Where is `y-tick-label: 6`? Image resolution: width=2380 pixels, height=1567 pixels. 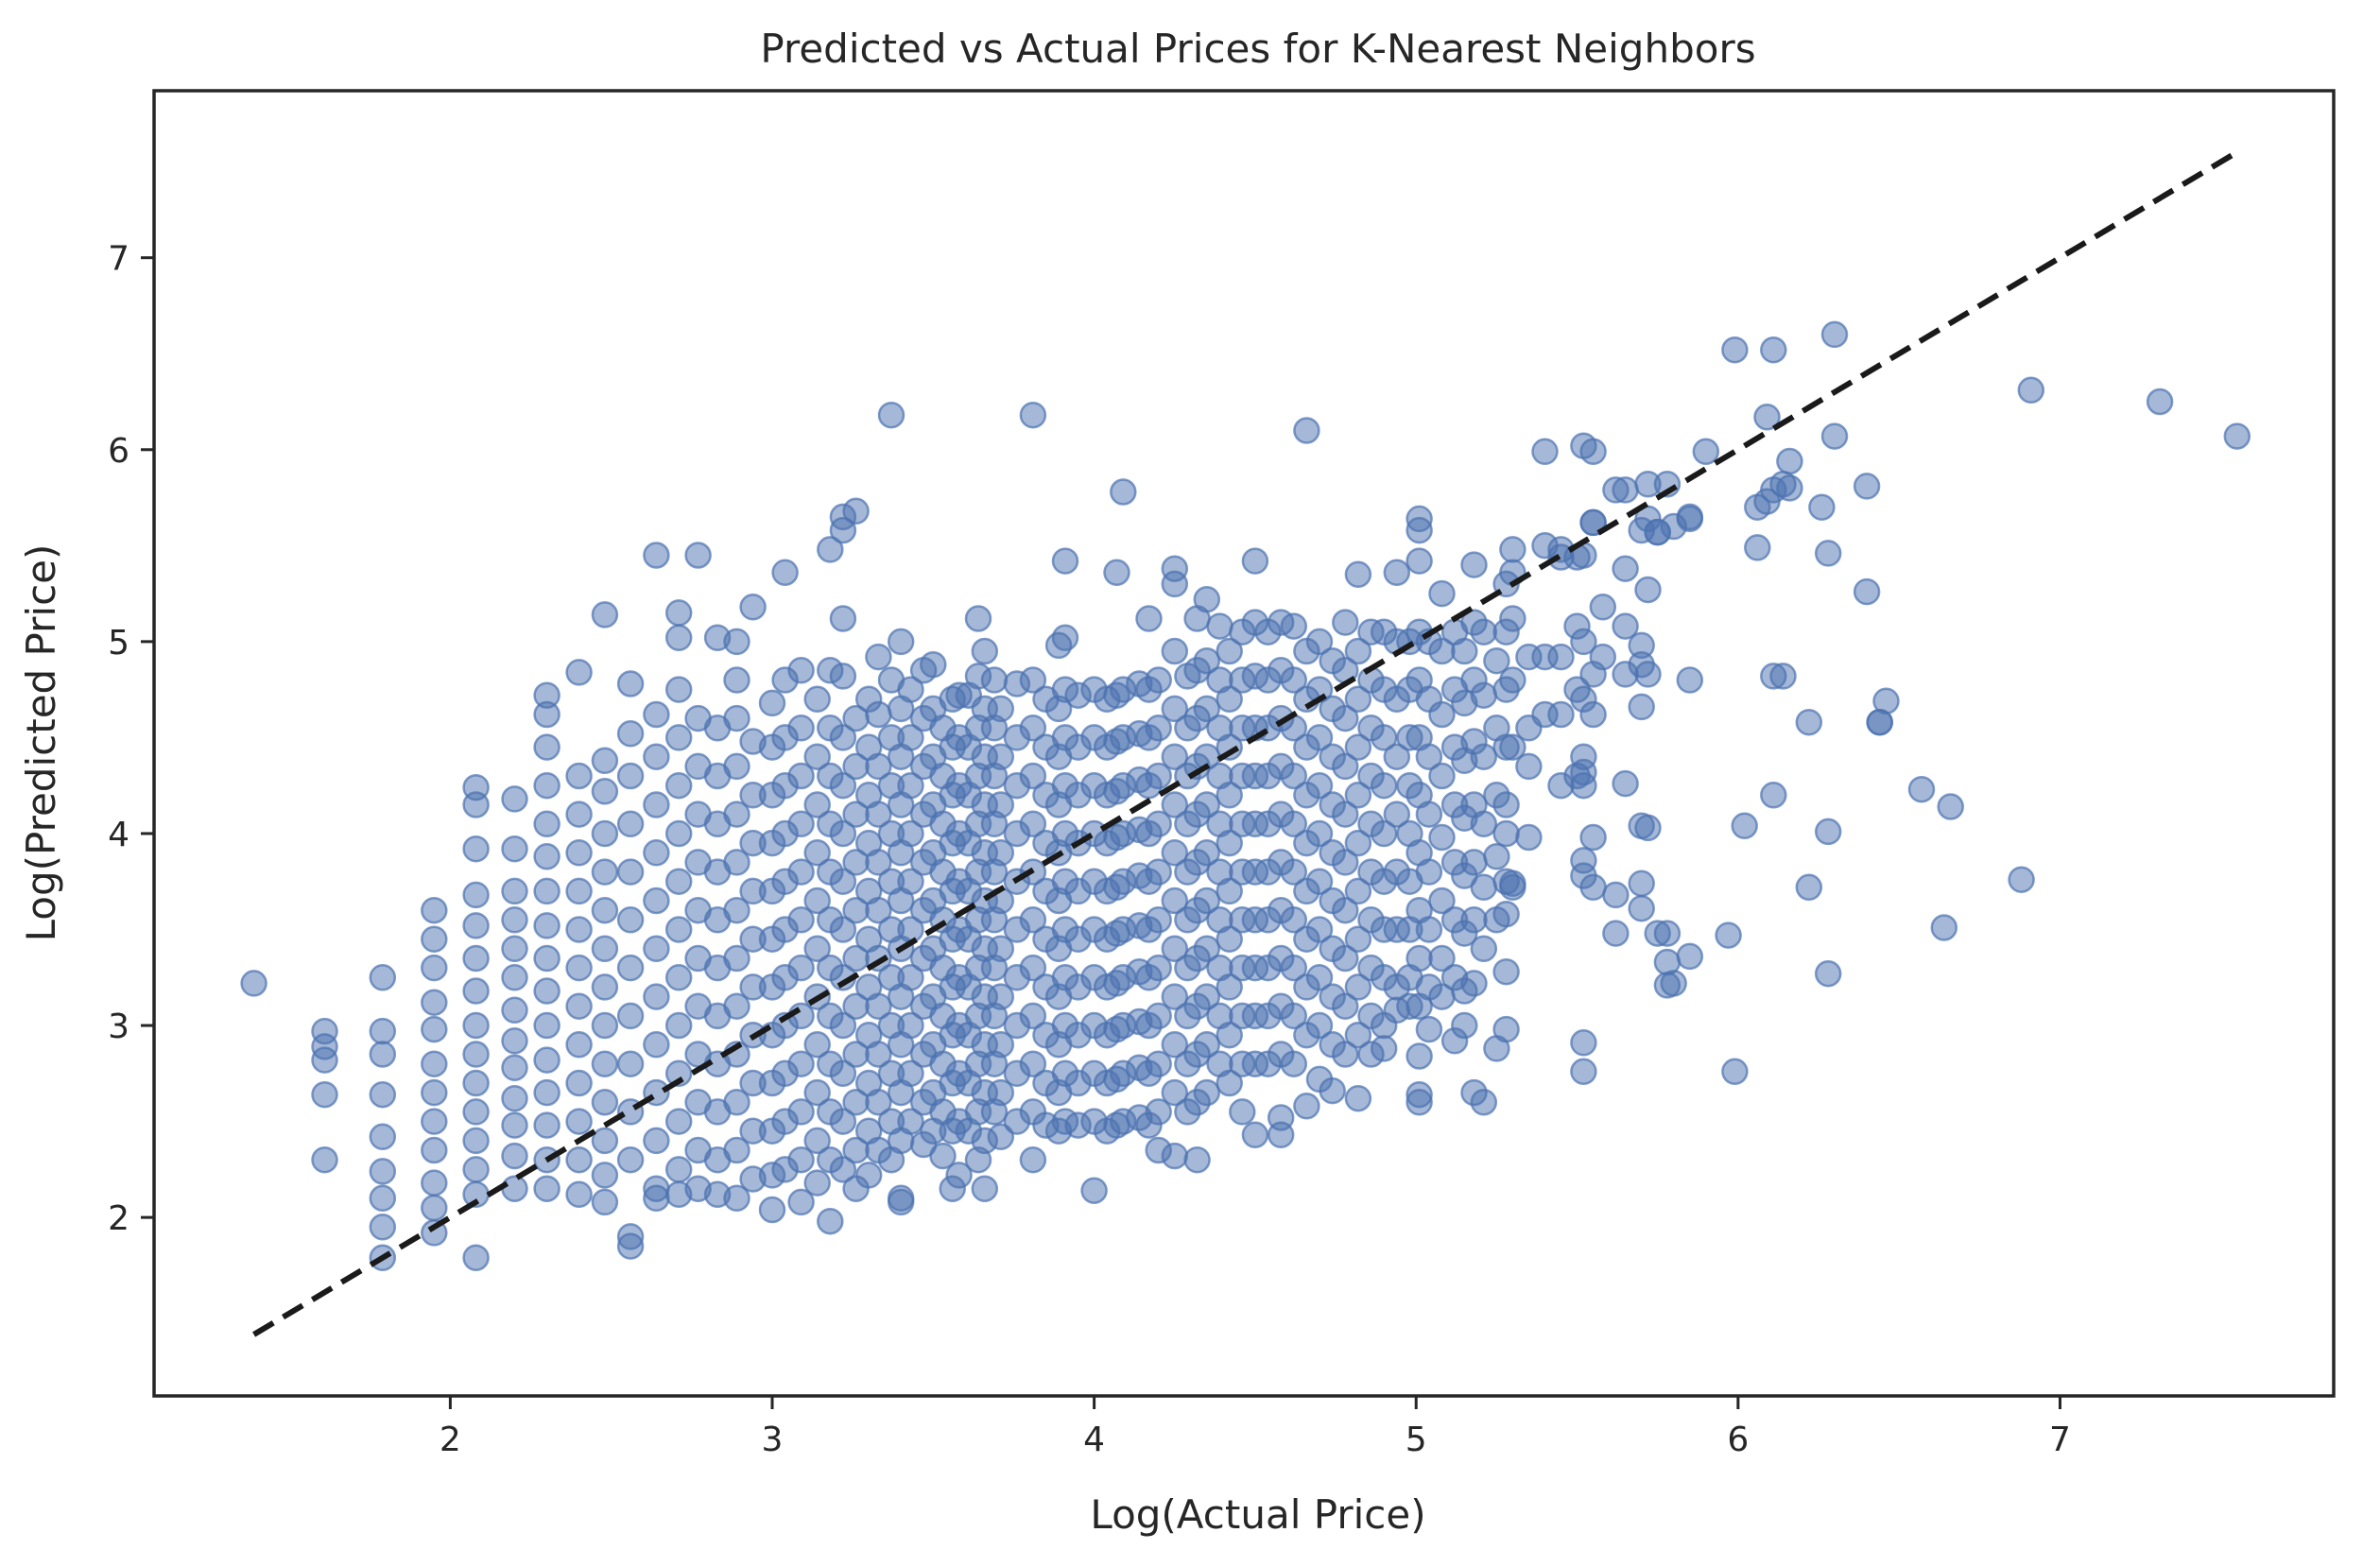
y-tick-label: 6 is located at coordinates (118, 451).